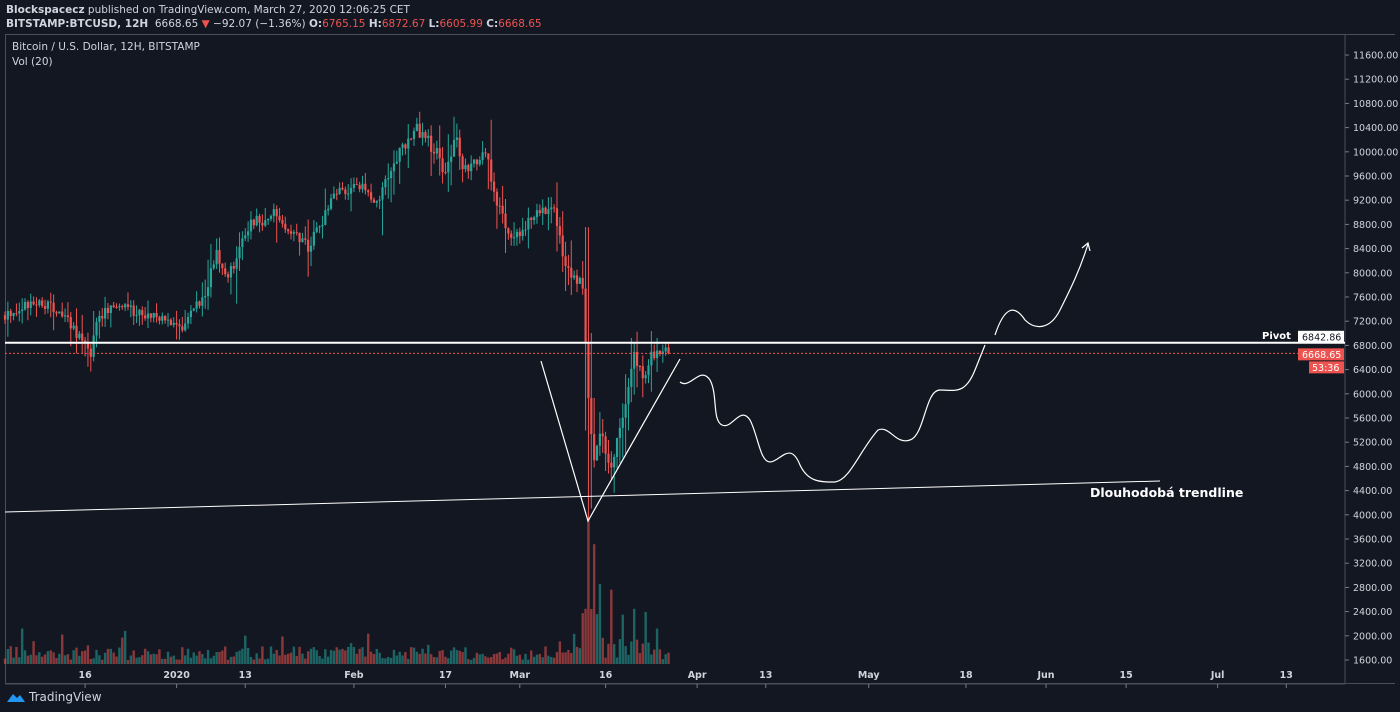 This screenshot has height=712, width=1400. What do you see at coordinates (832, 413) in the screenshot?
I see `projected-path-drawing` at bounding box center [832, 413].